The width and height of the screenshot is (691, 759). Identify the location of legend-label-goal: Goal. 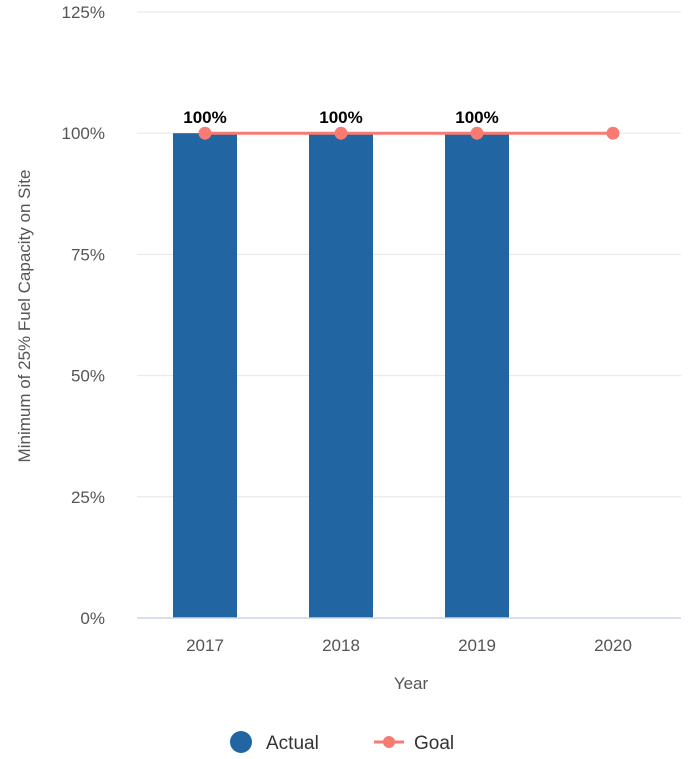
(434, 743).